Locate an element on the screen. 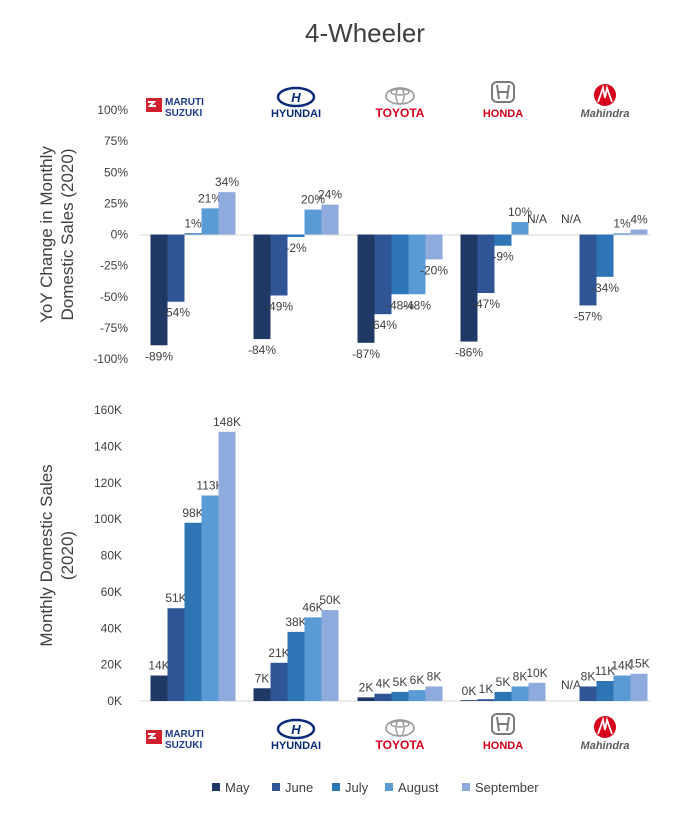  y-tick-label: 50% is located at coordinates (116, 172).